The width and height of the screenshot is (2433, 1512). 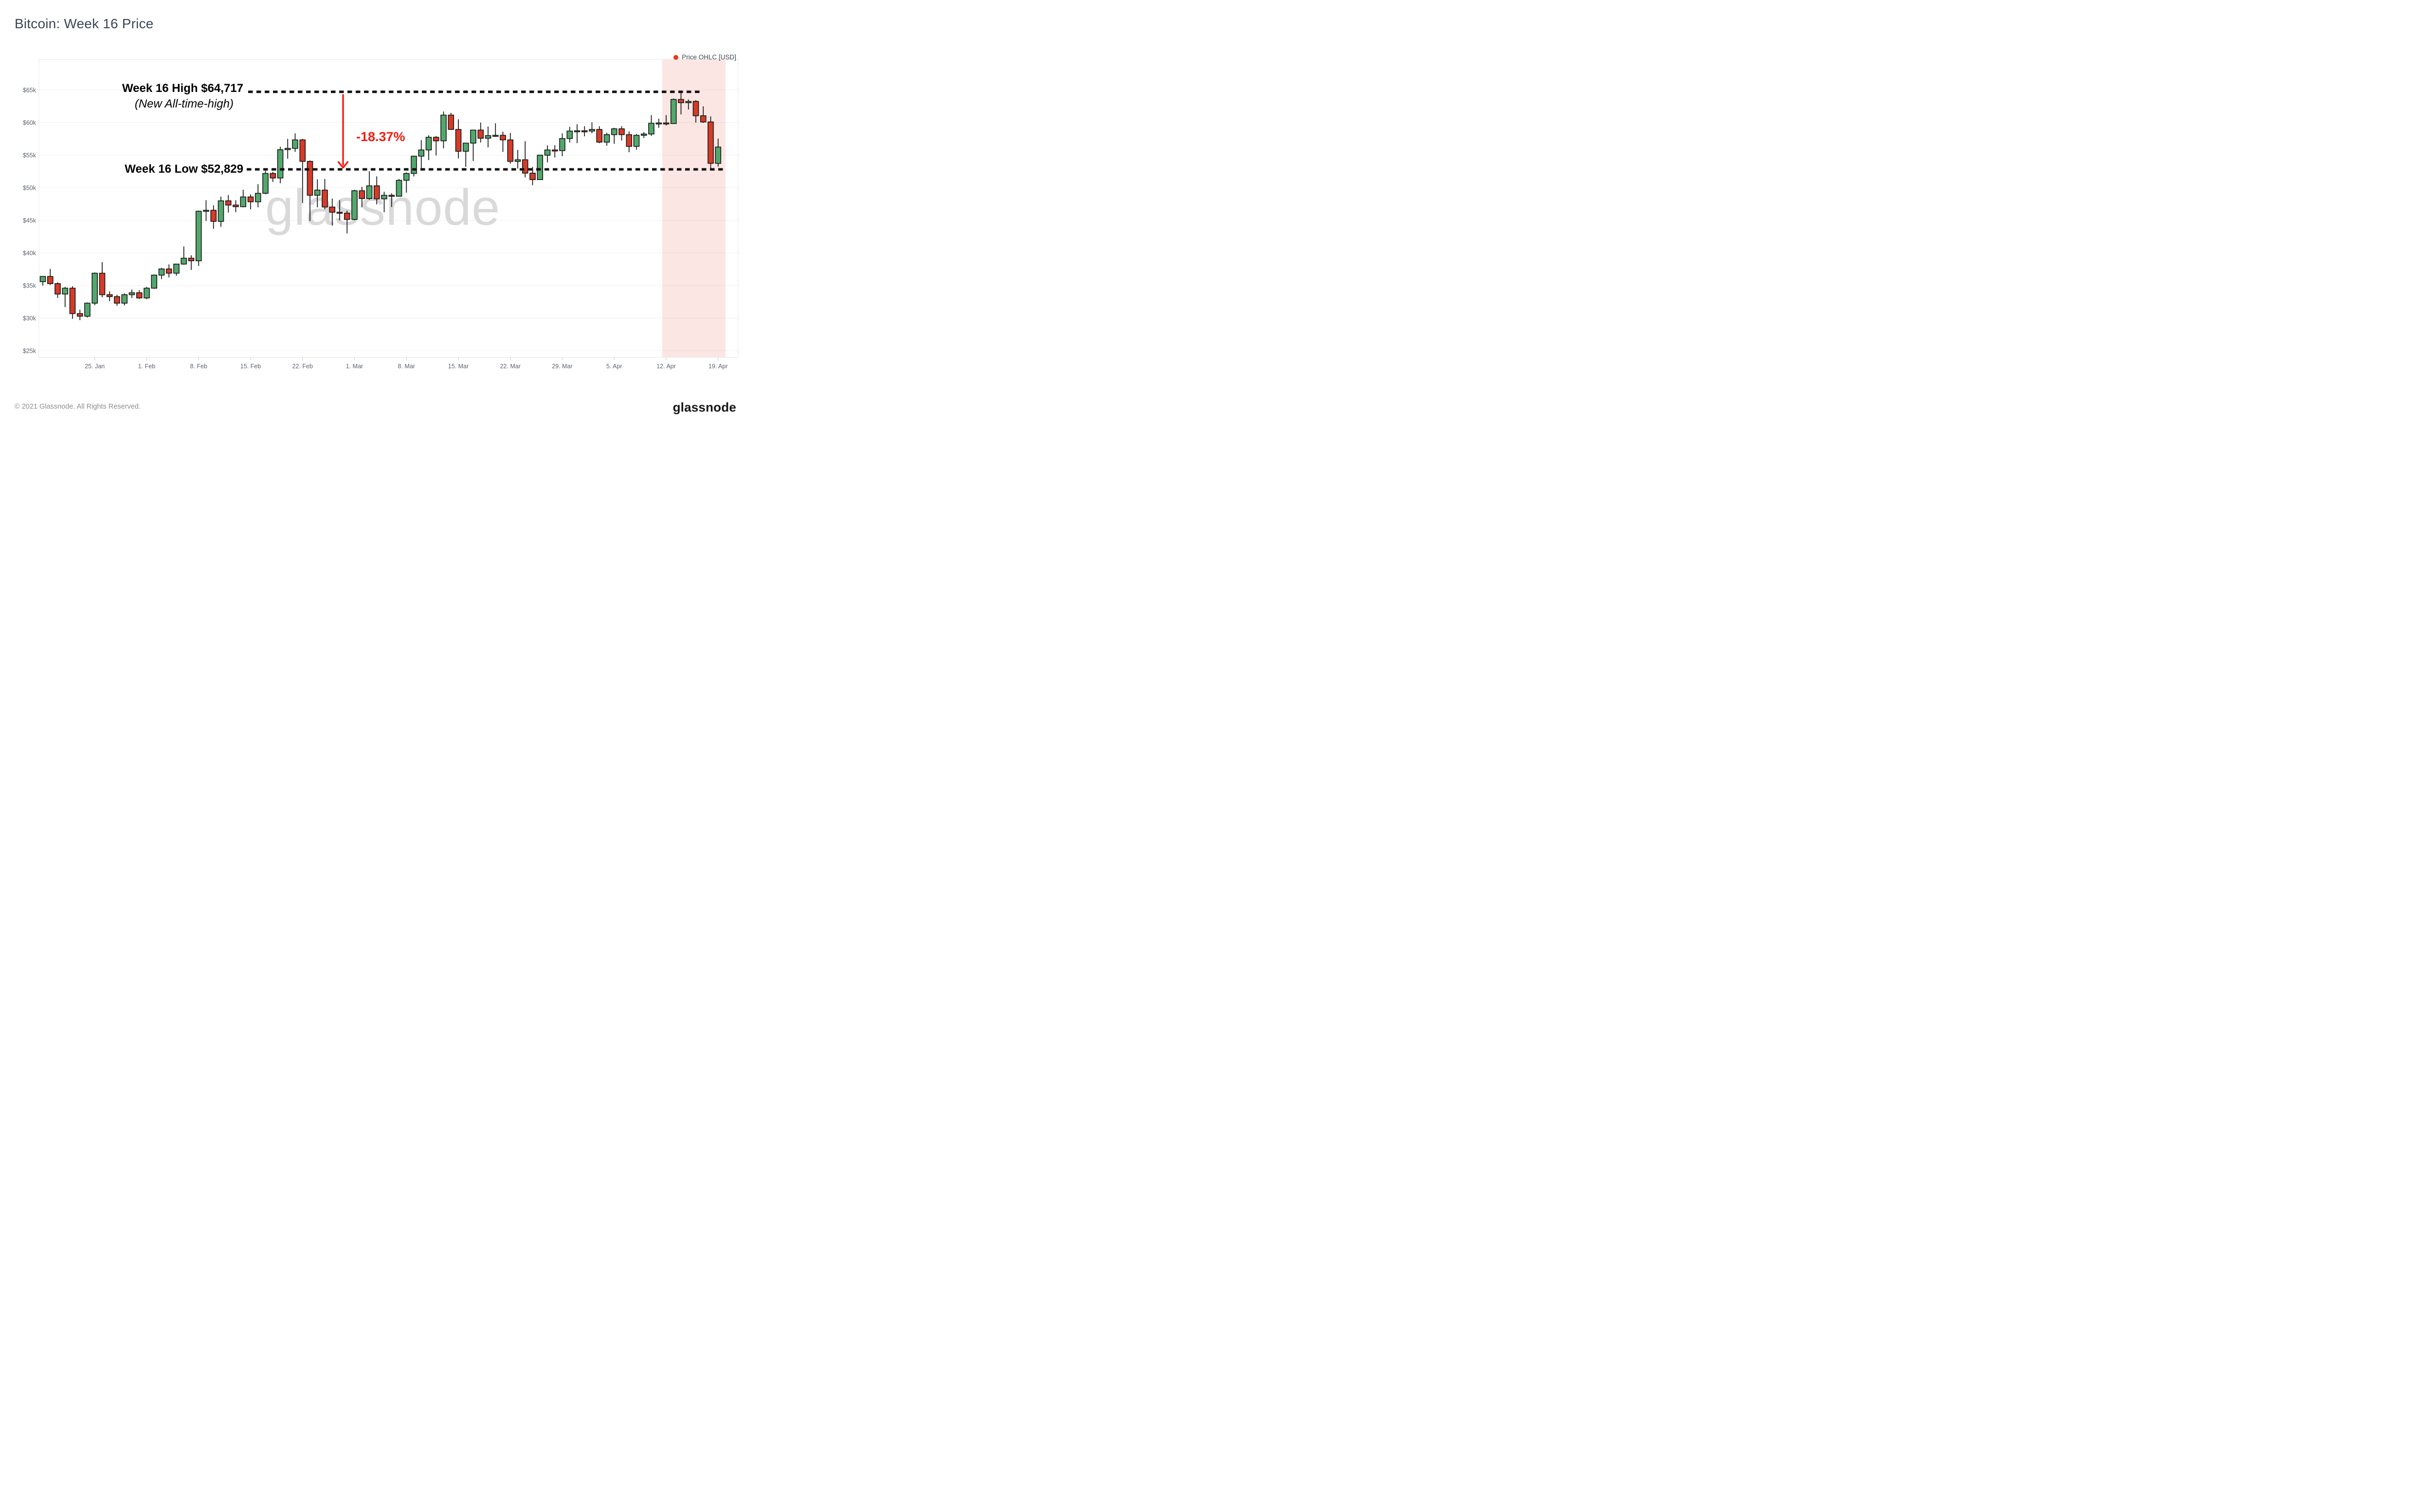 I want to click on price-ohlc-chart, so click(x=376, y=211).